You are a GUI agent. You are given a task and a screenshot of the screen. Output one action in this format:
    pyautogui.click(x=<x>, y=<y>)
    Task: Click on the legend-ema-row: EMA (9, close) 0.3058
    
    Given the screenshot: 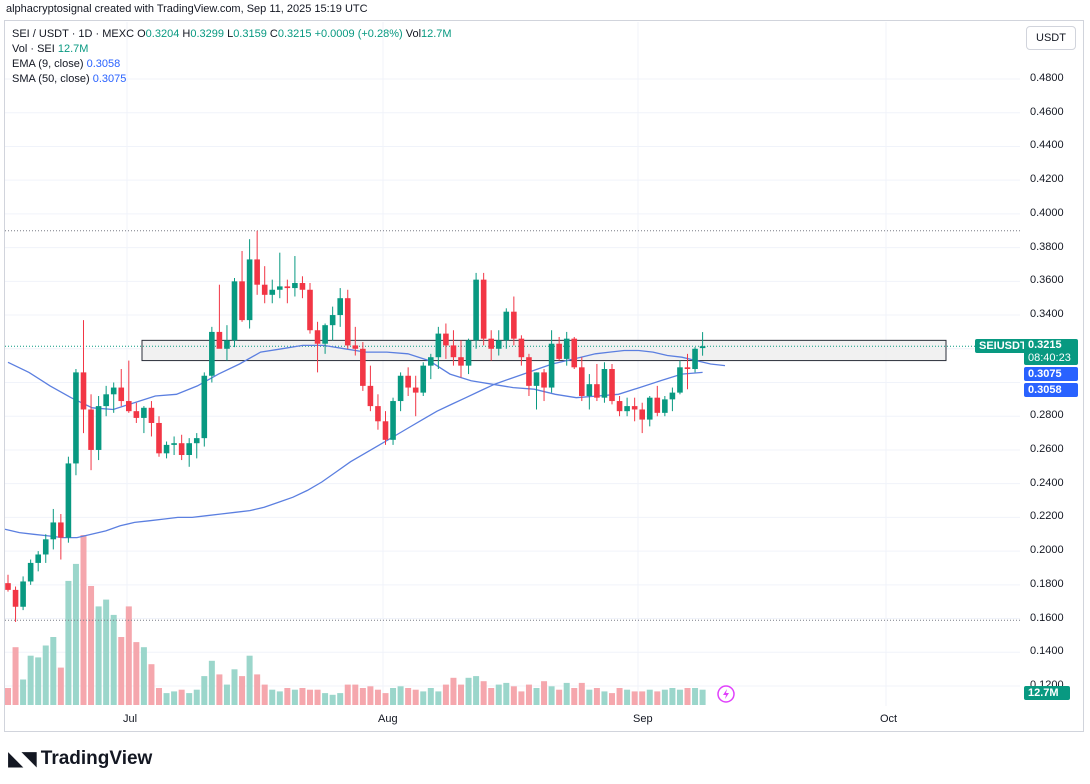 What is the action you would take?
    pyautogui.click(x=66, y=64)
    